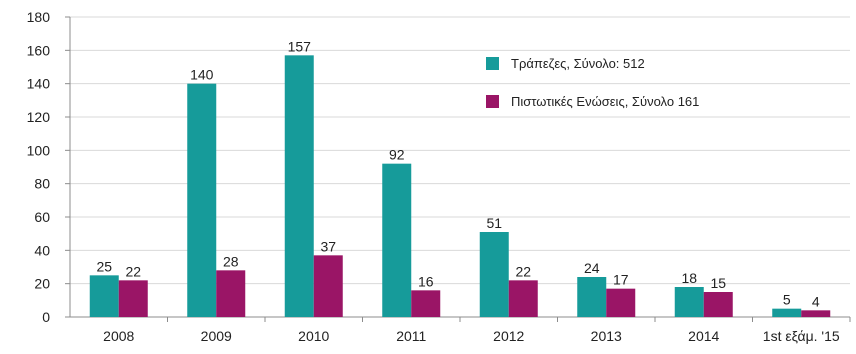 The width and height of the screenshot is (856, 354). What do you see at coordinates (300, 46) in the screenshot?
I see `data-label-banks: 157` at bounding box center [300, 46].